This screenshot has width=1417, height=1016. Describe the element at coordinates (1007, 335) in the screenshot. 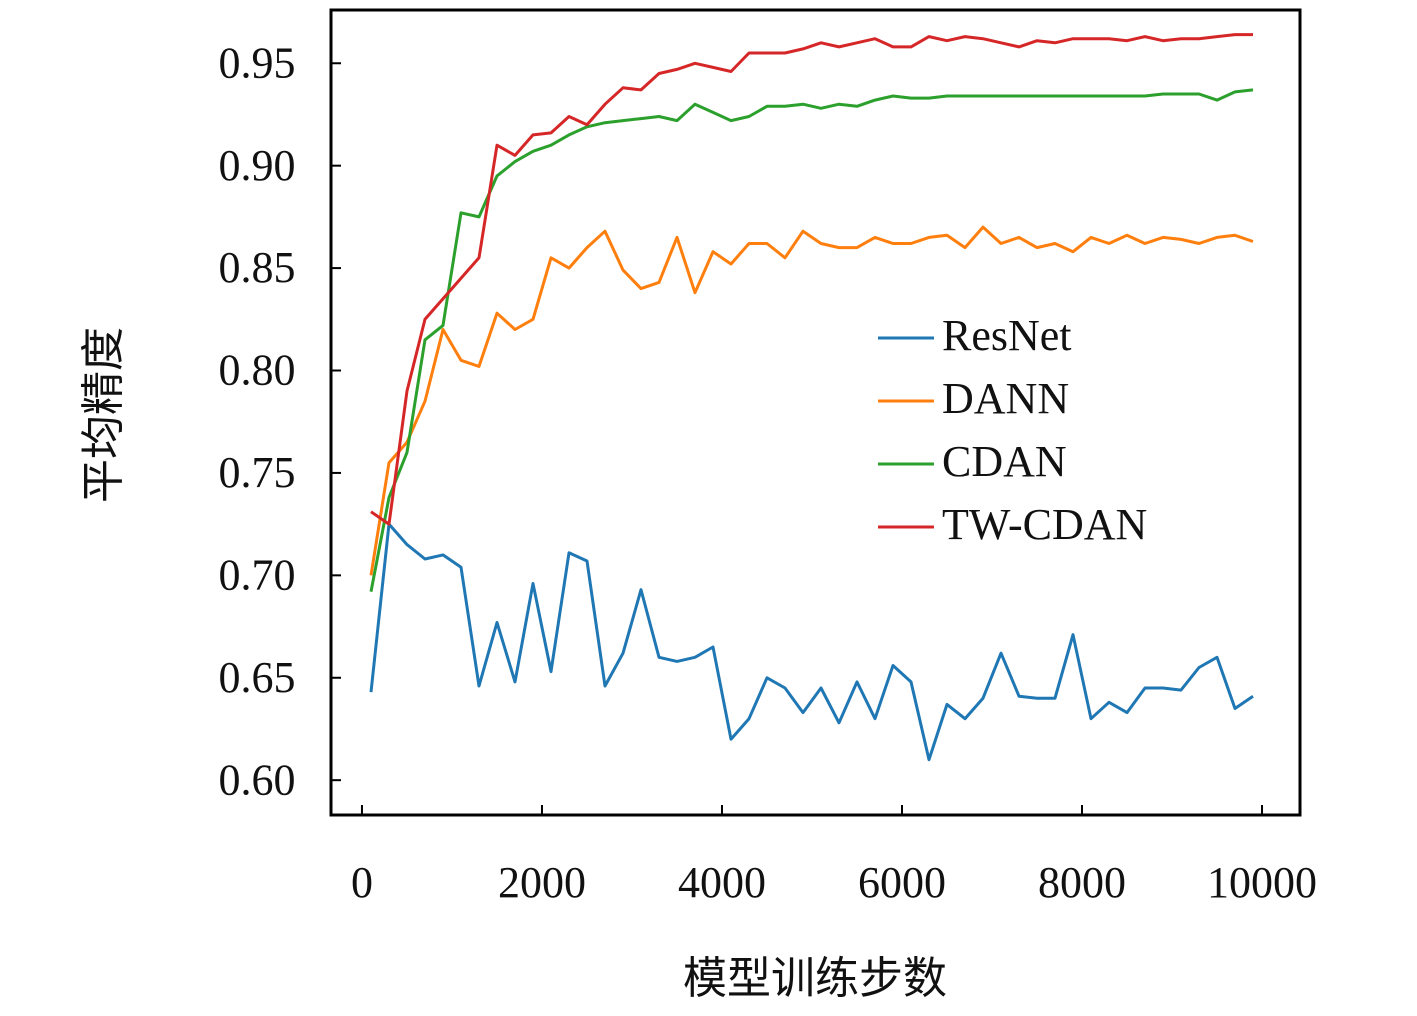

I see `legend-label: ResNet` at that location.